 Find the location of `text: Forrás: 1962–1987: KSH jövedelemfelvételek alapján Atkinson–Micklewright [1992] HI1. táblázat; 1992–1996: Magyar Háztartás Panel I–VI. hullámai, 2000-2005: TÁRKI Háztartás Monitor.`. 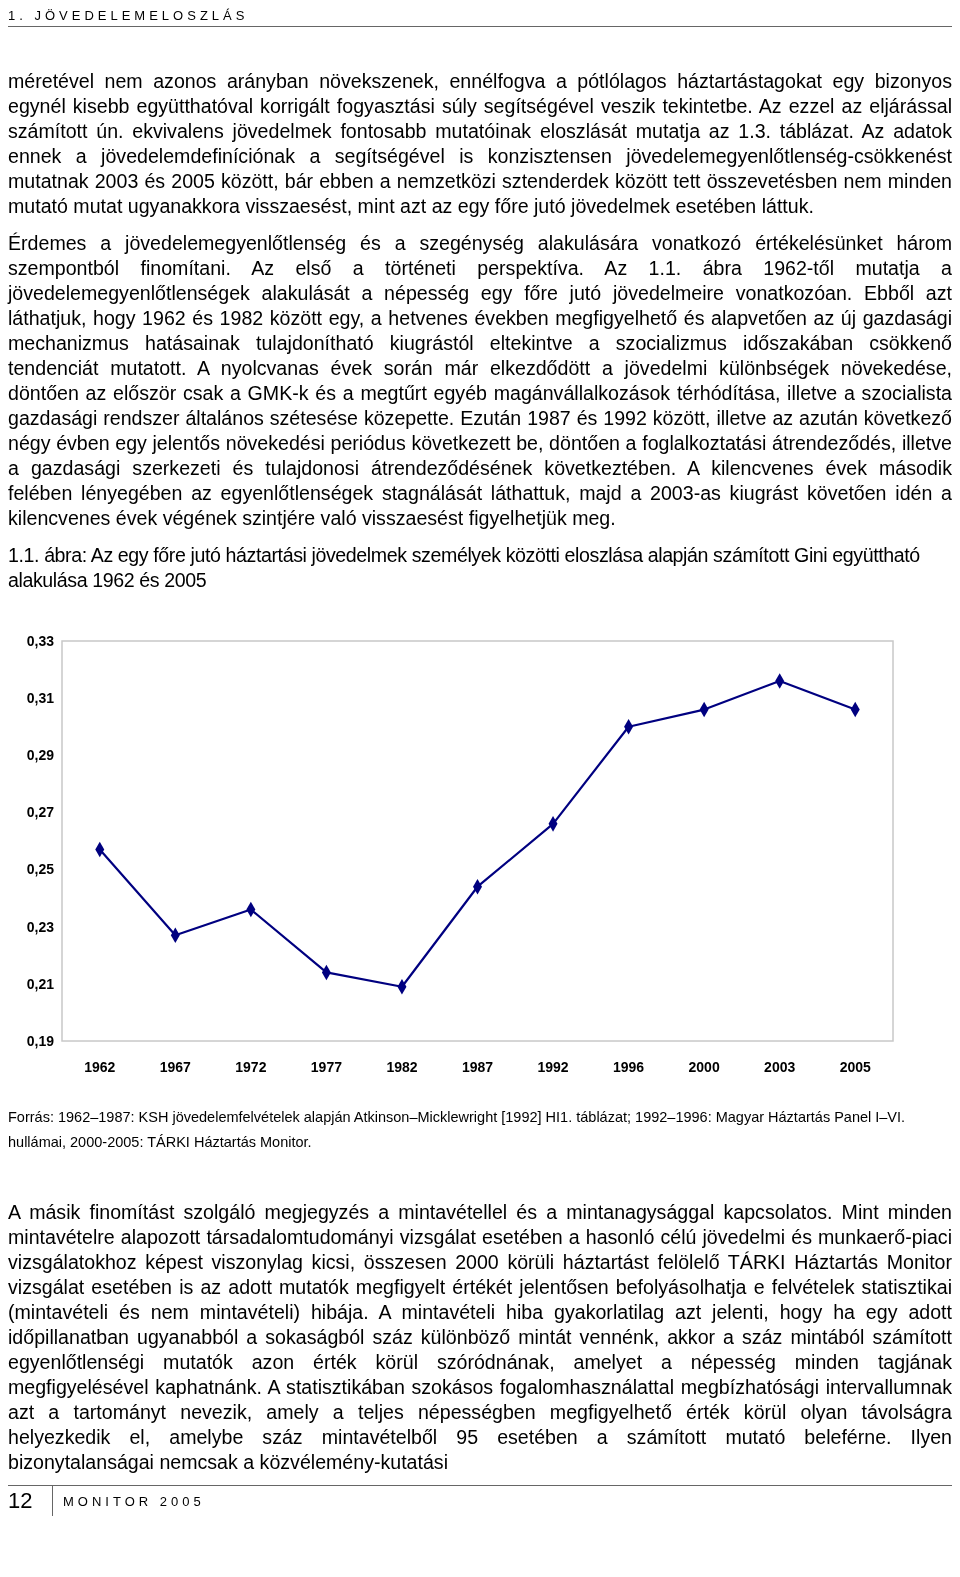

text: Forrás: 1962–1987: KSH jövedelemfelvételek alapján Atkinson–Micklewright [1992] HI1. táblázat; 1992–1996: Magyar Háztartás Panel I–VI. hullámai, 2000-2005: TÁRKI Háztartás Monitor. is located at coordinates (457, 1130).